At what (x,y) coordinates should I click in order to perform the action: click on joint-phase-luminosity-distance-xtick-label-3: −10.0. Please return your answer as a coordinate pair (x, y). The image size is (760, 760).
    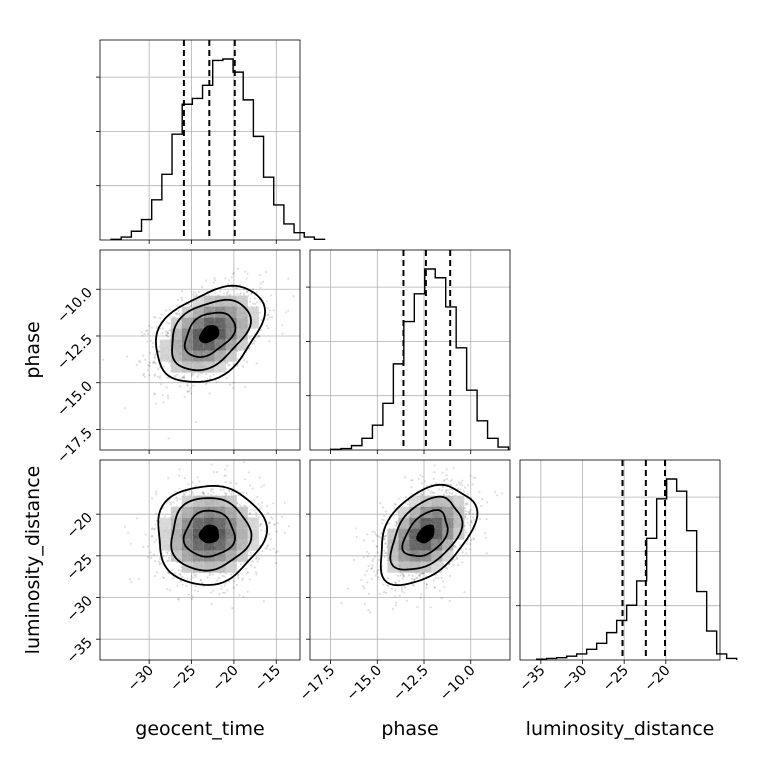
    Looking at the image, I should click on (458, 684).